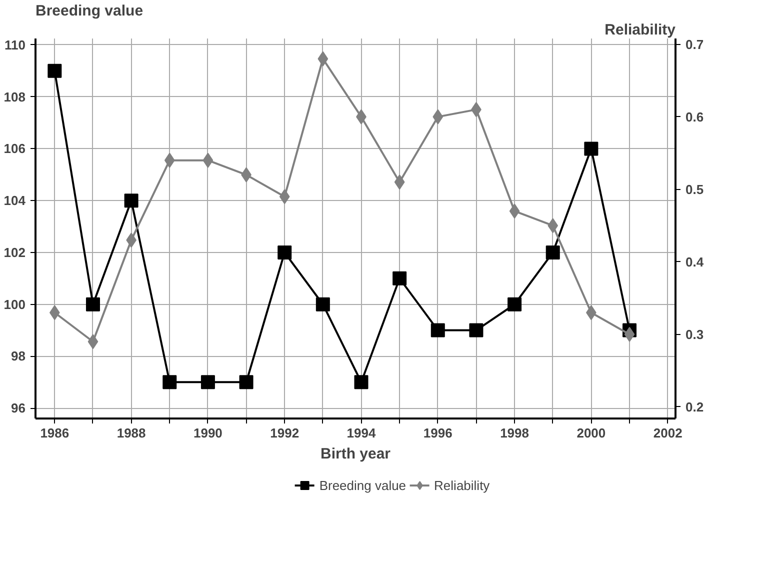 This screenshot has width=770, height=582. Describe the element at coordinates (640, 30) in the screenshot. I see `y2-axis-title: Reliability` at that location.